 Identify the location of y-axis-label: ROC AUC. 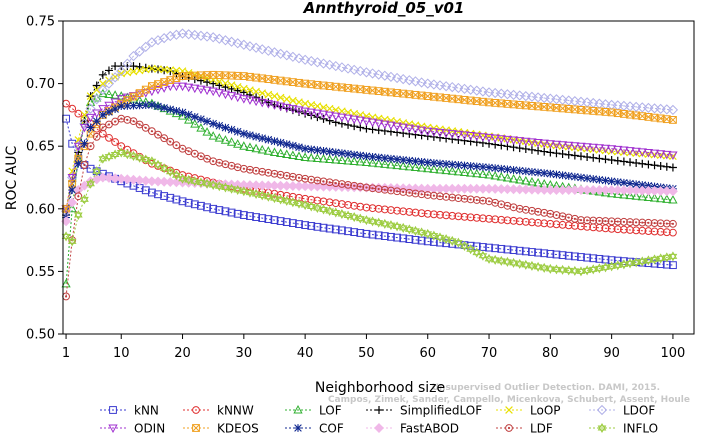
(12, 177).